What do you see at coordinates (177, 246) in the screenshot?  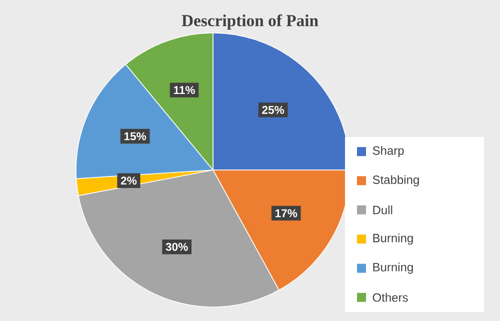 I see `data-label: 30%` at bounding box center [177, 246].